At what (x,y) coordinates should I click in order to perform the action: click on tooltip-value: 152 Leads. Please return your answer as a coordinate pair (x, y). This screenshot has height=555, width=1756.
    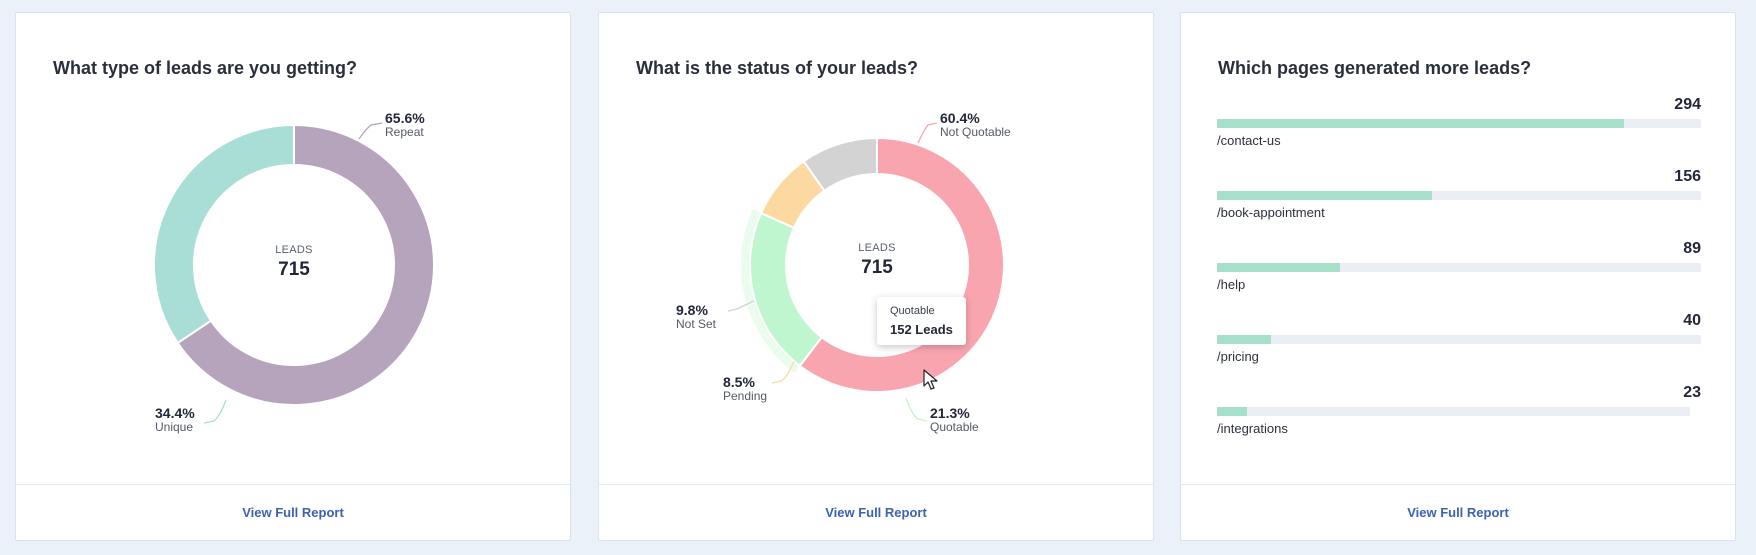
    Looking at the image, I should click on (921, 329).